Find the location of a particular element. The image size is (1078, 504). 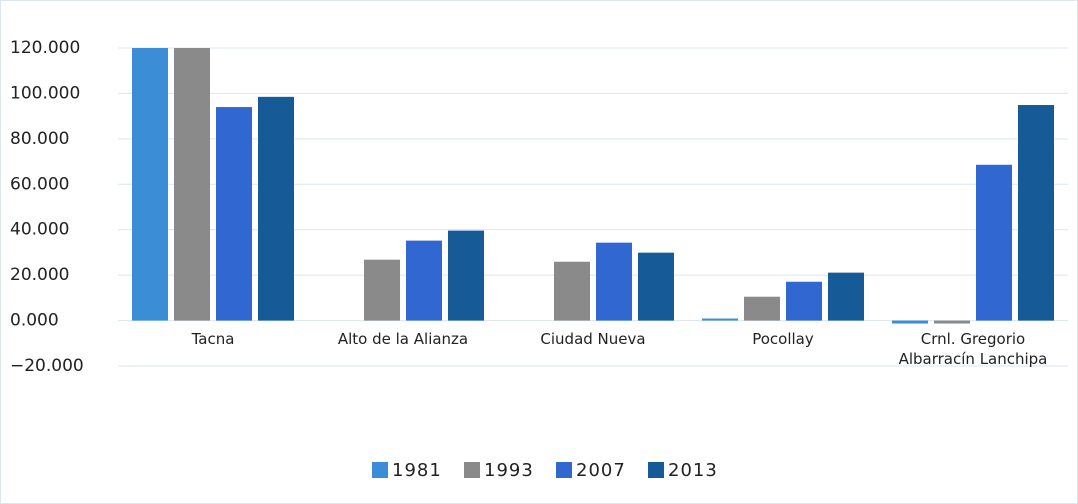

legend-label: 2013 is located at coordinates (693, 470).